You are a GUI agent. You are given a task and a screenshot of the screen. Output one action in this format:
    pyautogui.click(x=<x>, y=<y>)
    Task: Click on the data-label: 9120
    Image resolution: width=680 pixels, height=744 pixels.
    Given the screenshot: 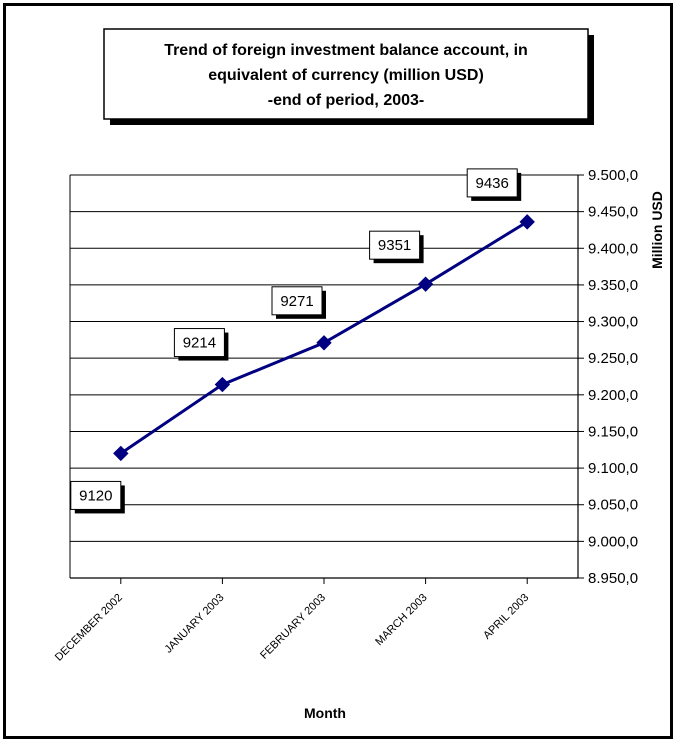 What is the action you would take?
    pyautogui.click(x=95, y=495)
    